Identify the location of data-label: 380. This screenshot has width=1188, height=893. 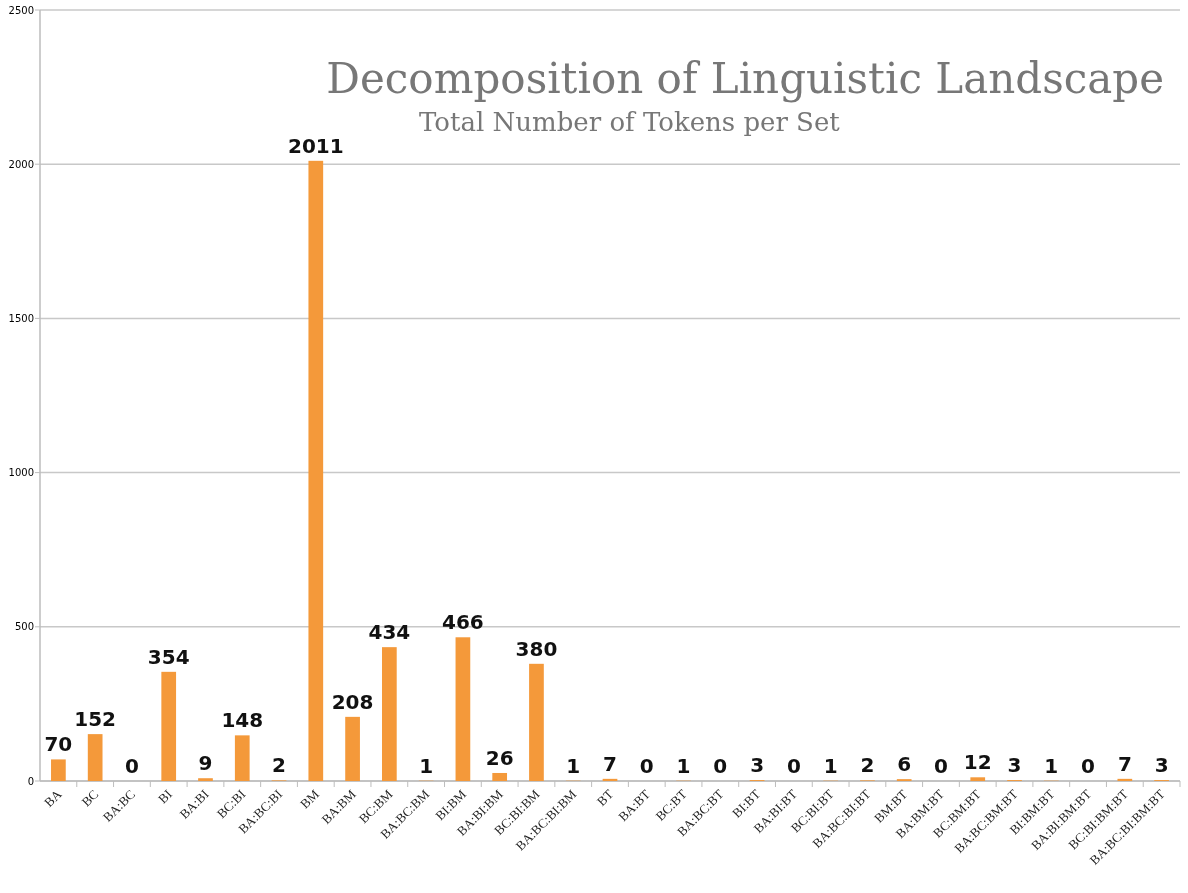
(536, 648).